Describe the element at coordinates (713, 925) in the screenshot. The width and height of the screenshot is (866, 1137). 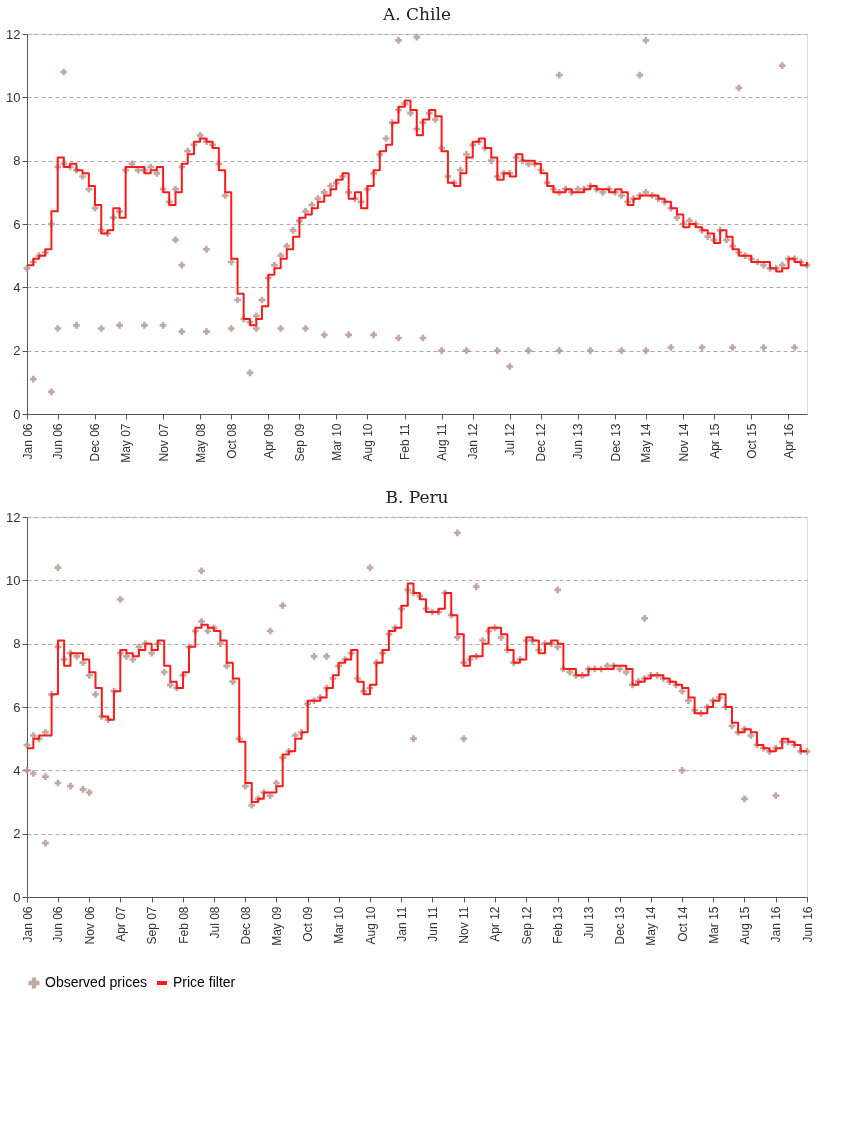
I see `x-tick-label: Mar 15` at that location.